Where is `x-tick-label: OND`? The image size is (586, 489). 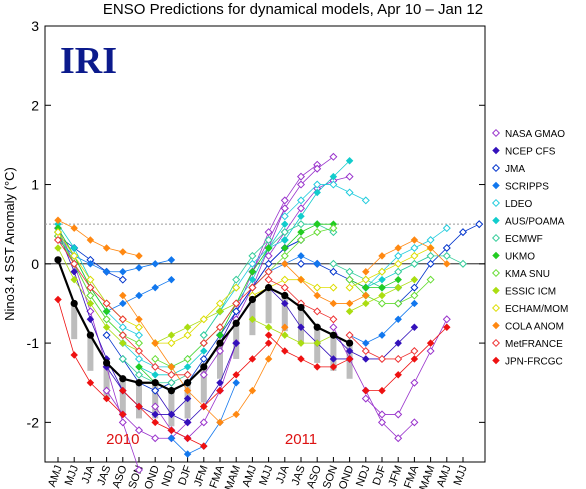
x-tick-label: OND is located at coordinates (152, 476).